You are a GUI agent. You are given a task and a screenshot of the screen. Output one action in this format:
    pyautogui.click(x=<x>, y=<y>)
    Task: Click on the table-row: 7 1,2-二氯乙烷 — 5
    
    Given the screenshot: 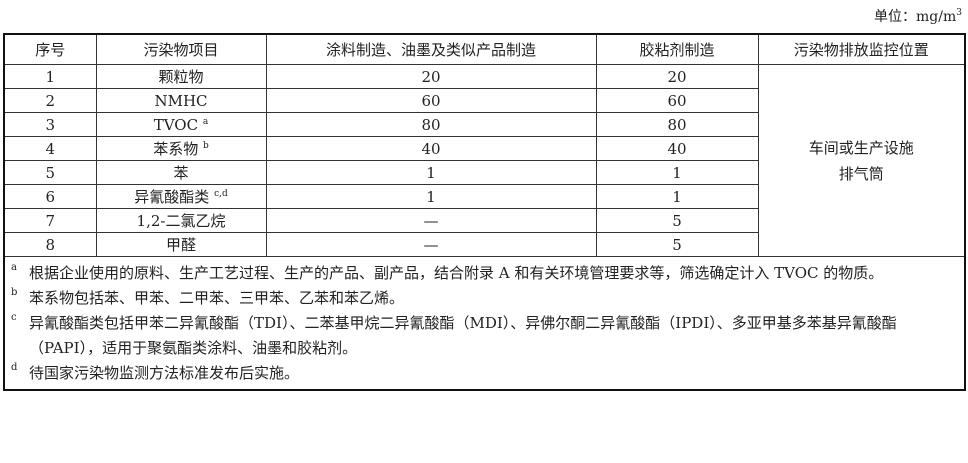 What is the action you would take?
    pyautogui.click(x=484, y=220)
    